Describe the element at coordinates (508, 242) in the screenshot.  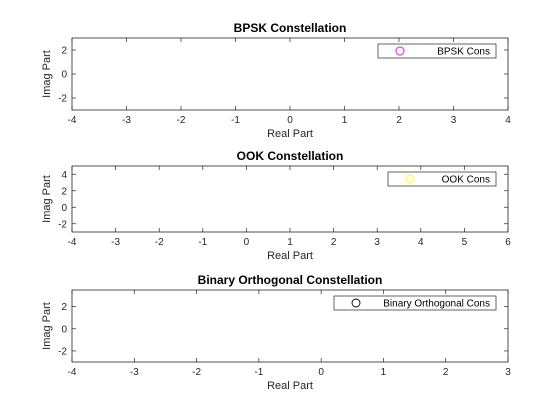
I see `x-tick-label: 6` at that location.